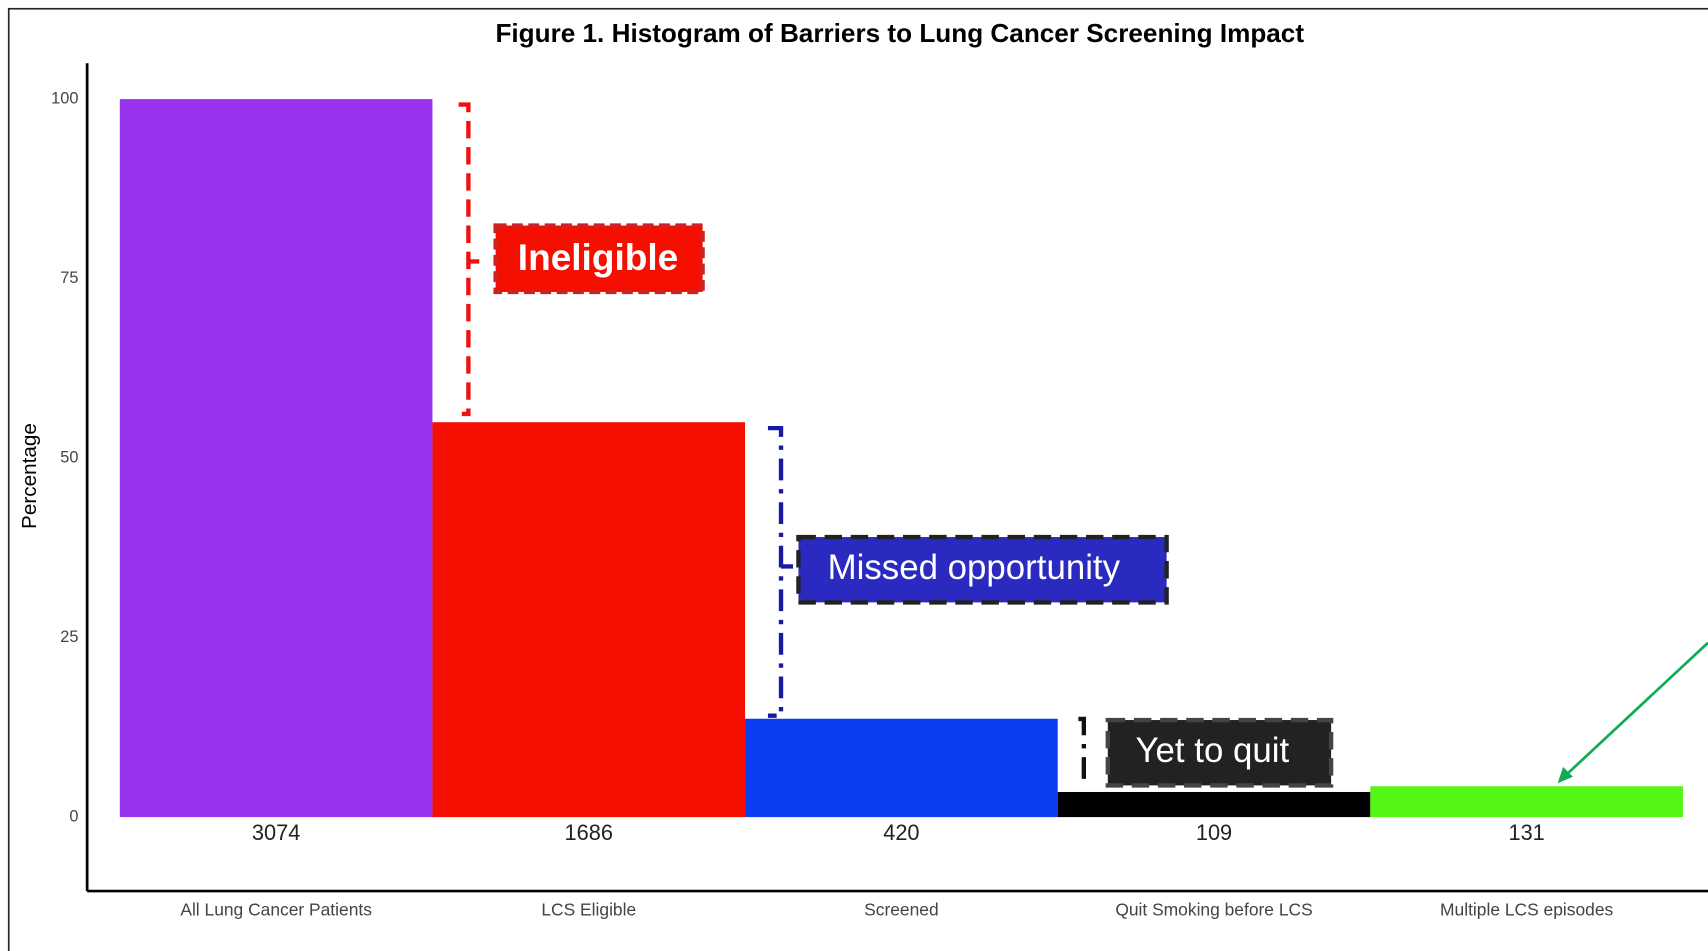 The height and width of the screenshot is (951, 1708). What do you see at coordinates (1213, 750) in the screenshot?
I see `annotation: Yet to quit` at bounding box center [1213, 750].